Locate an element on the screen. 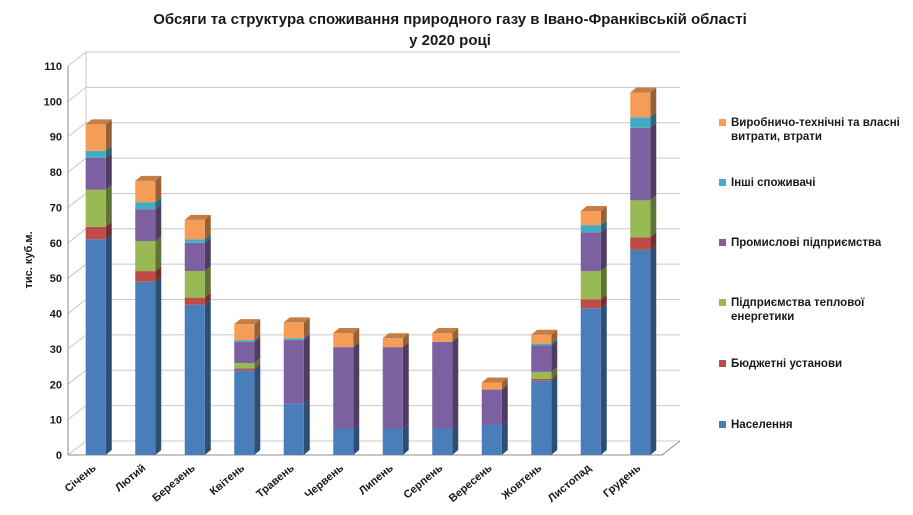 Image resolution: width=913 pixels, height=515 pixels. legend-label: Бюджетні установи is located at coordinates (786, 364).